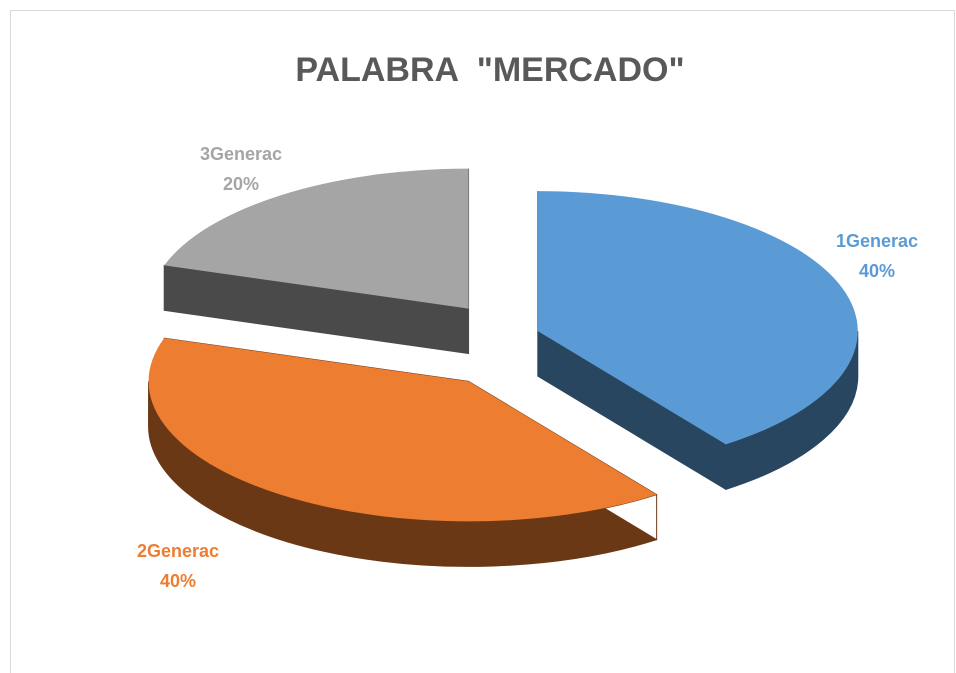  What do you see at coordinates (241, 154) in the screenshot?
I see `data-label-category: 3Generac` at bounding box center [241, 154].